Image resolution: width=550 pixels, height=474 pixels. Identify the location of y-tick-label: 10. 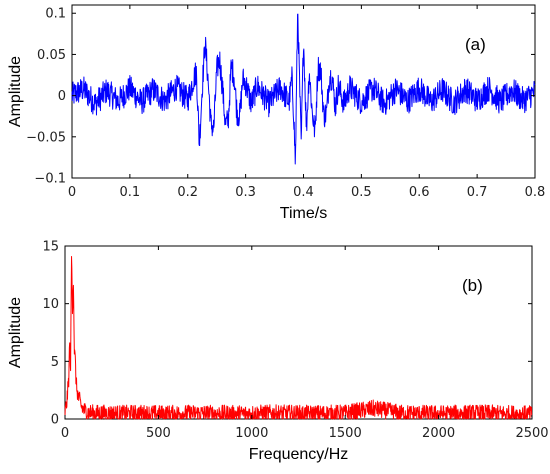
(50, 304).